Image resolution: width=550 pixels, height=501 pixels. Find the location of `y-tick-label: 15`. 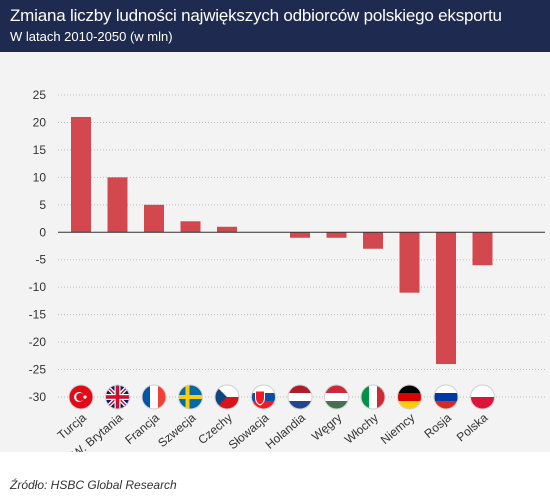

y-tick-label: 15 is located at coordinates (40, 150).